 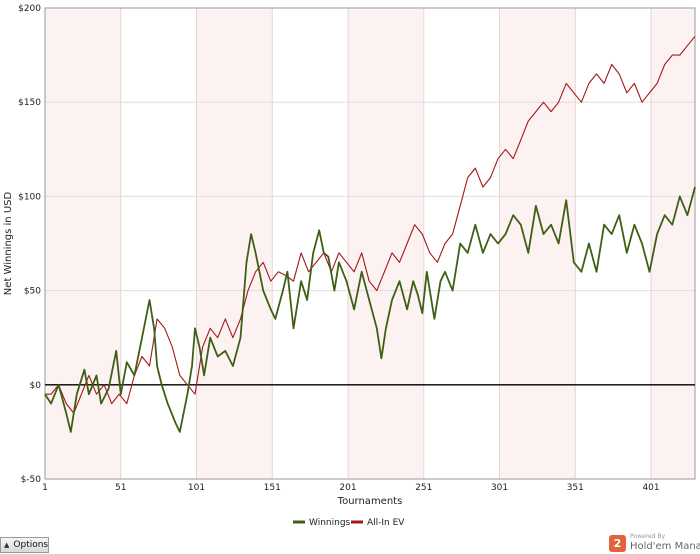 I want to click on brand-name: Hold'em Manager, so click(x=665, y=546).